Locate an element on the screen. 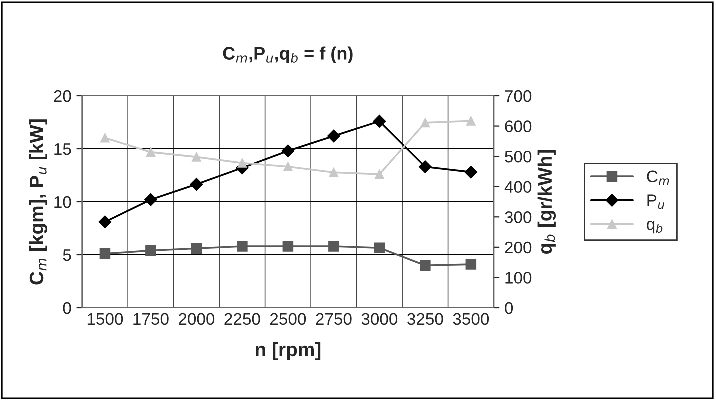 The width and height of the screenshot is (716, 400). x-tick-label: 2750 is located at coordinates (334, 319).